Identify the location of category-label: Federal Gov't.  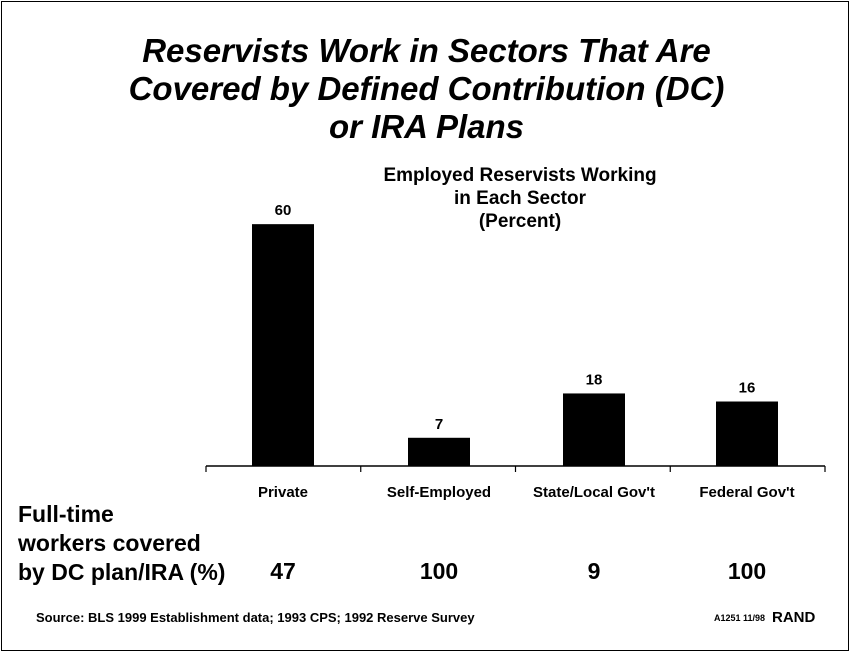
(746, 492).